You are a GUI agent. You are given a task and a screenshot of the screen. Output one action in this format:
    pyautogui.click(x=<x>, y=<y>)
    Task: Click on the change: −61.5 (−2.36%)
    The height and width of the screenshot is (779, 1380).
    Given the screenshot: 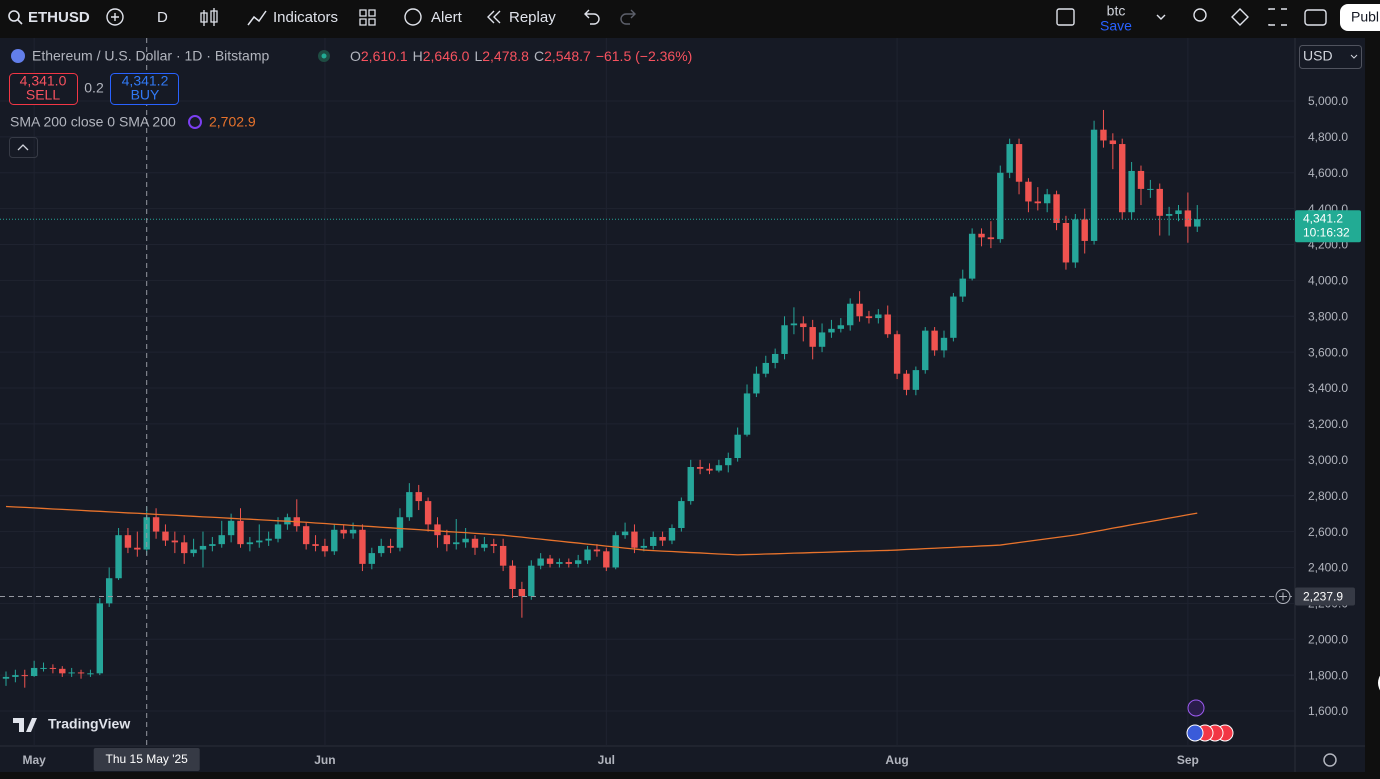 What is the action you would take?
    pyautogui.click(x=644, y=56)
    